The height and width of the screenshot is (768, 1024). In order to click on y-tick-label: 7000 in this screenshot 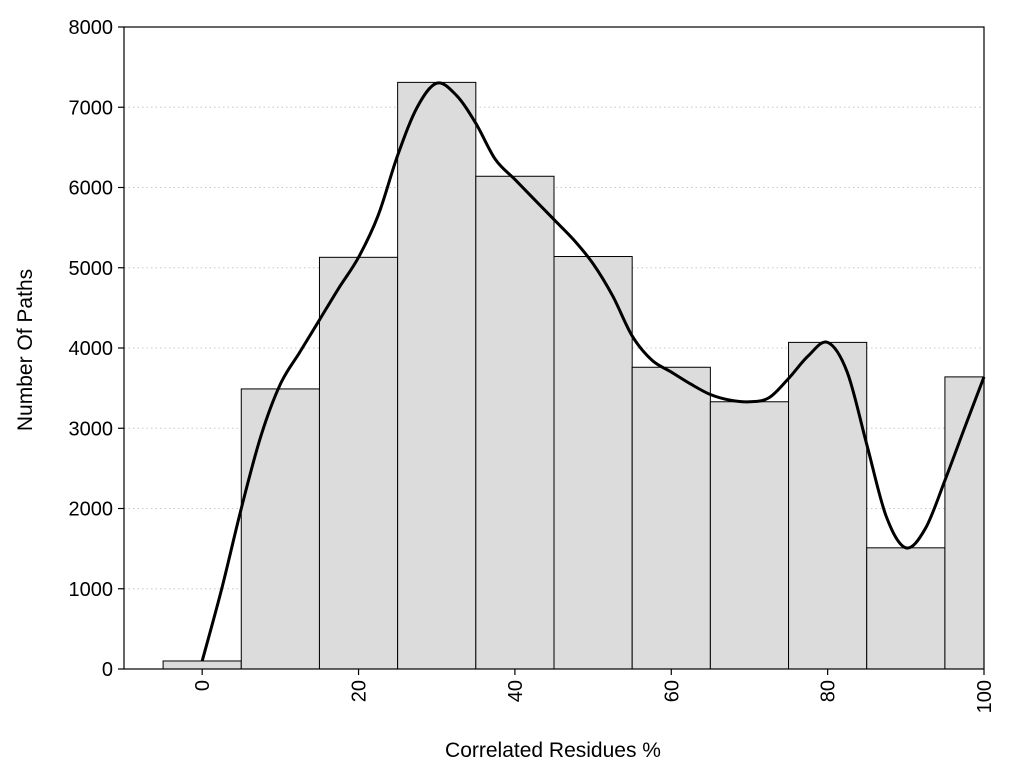, I will do `click(91, 108)`.